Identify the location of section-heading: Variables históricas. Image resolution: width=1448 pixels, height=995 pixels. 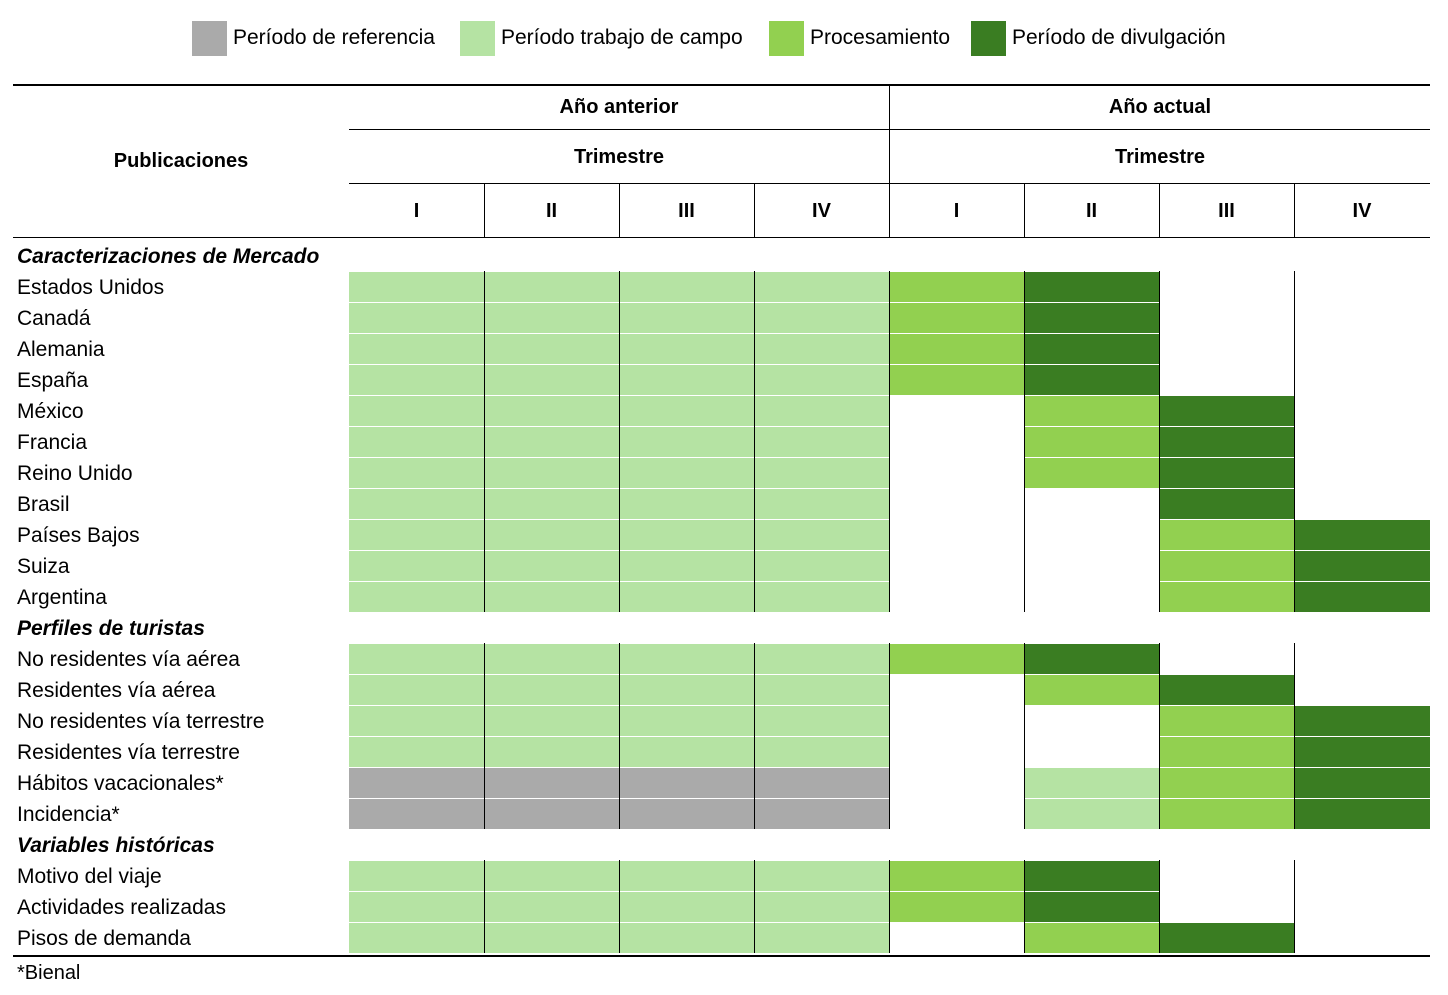
(116, 845).